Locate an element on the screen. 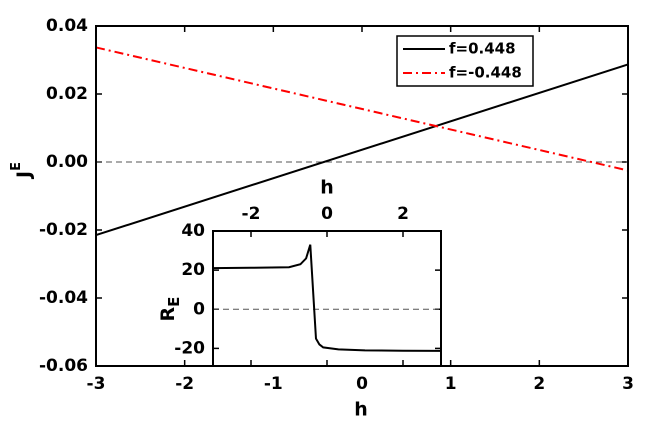 Image resolution: width=648 pixels, height=426 pixels. y-axis-label-sup: E is located at coordinates (16, 166).